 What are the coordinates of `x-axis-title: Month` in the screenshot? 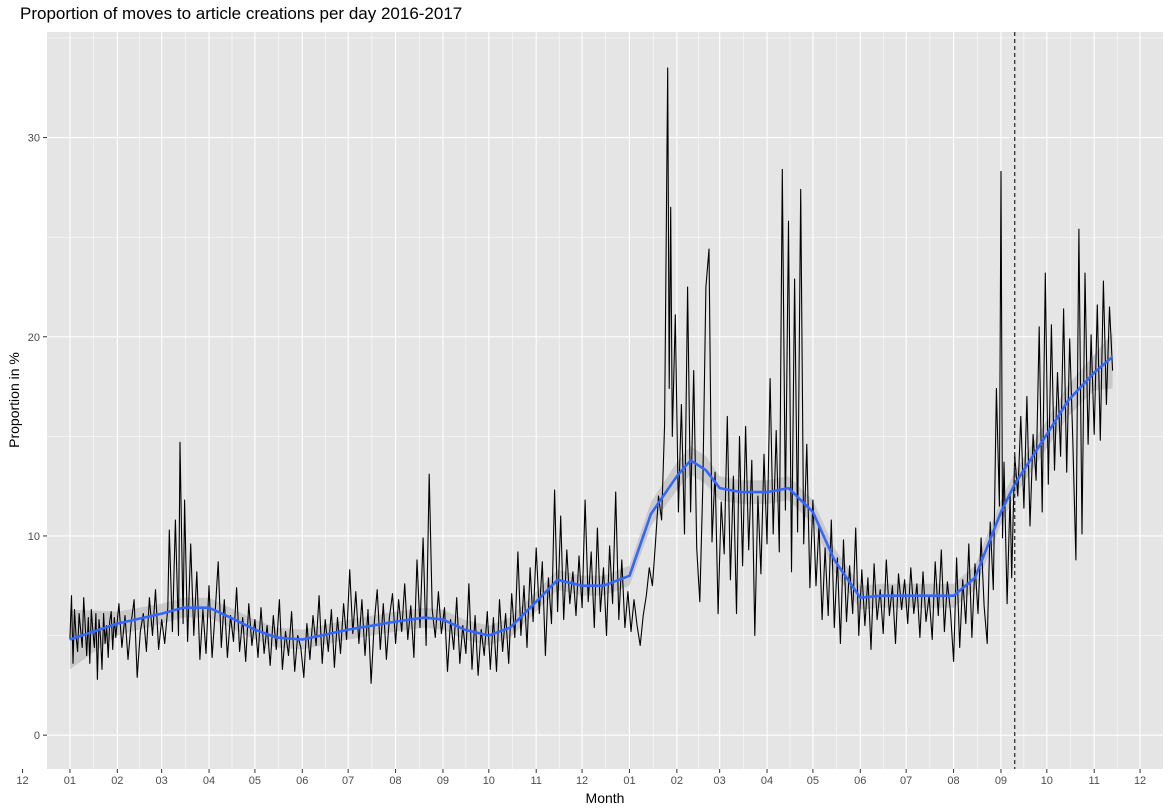 It's located at (605, 798).